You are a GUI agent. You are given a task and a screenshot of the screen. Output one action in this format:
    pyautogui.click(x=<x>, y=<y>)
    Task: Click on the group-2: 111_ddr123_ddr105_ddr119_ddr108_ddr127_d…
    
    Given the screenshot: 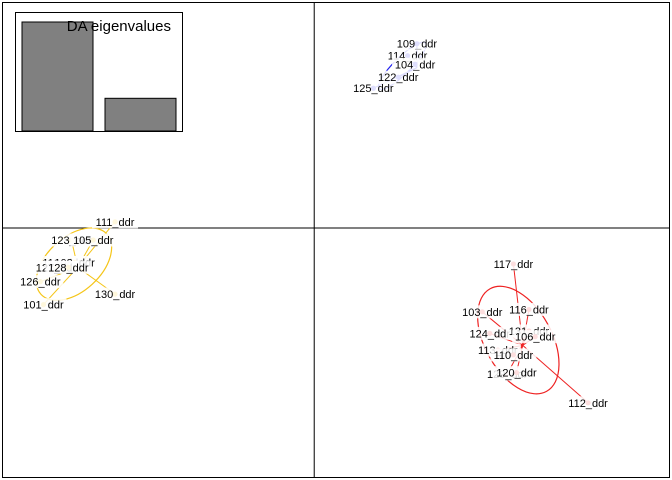 What is the action you would take?
    pyautogui.click(x=78, y=263)
    